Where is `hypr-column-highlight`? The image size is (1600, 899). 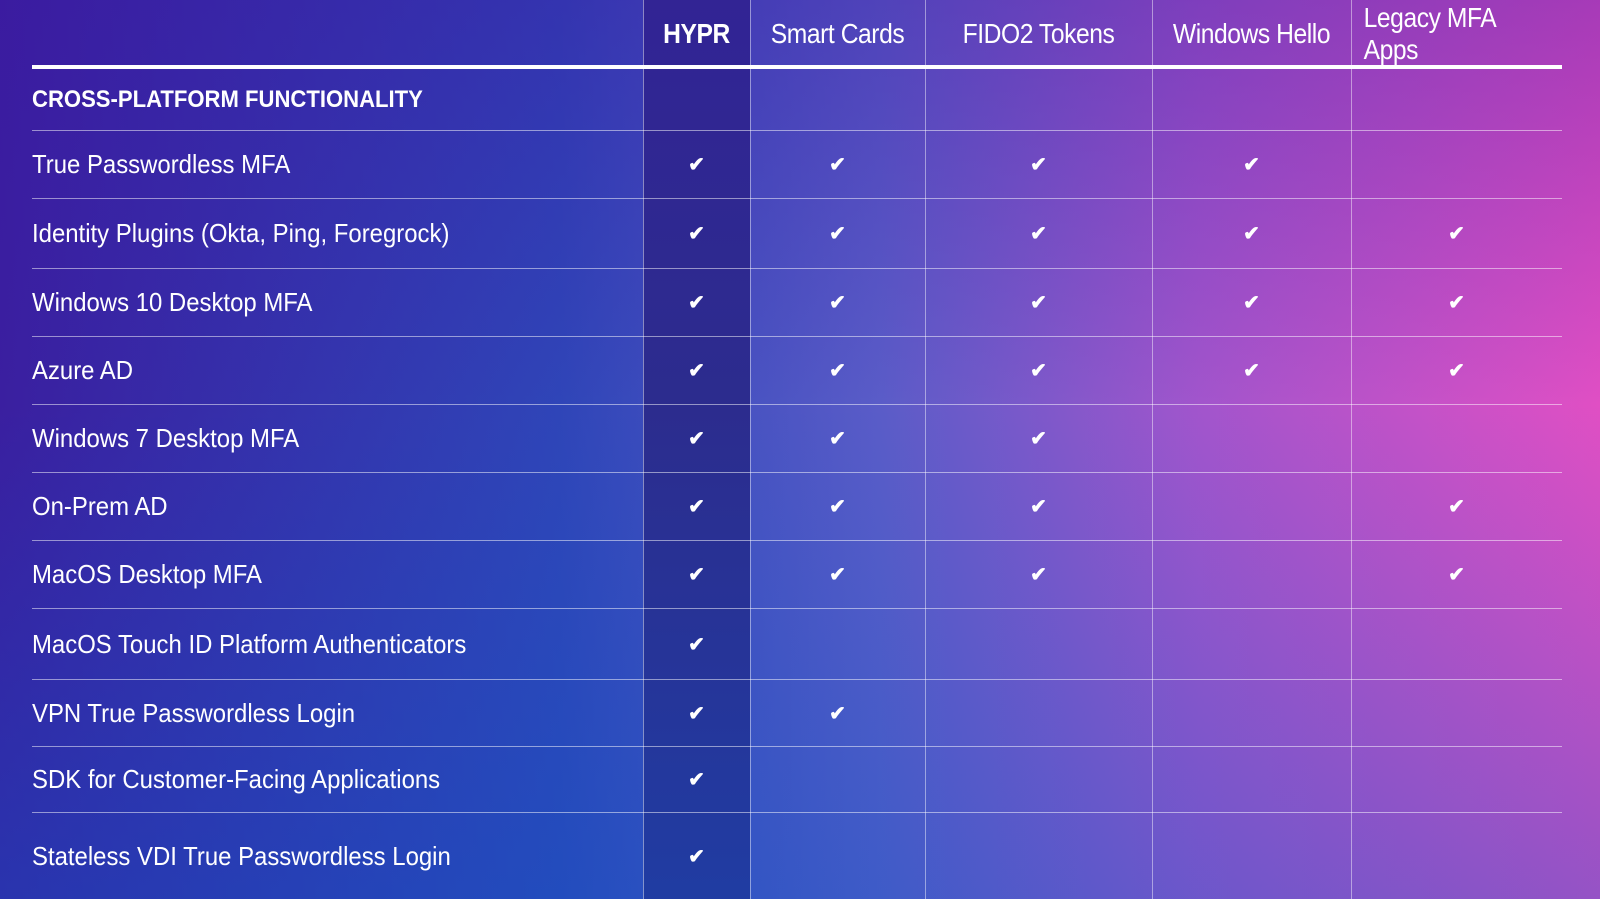
hypr-column-highlight is located at coordinates (696, 449).